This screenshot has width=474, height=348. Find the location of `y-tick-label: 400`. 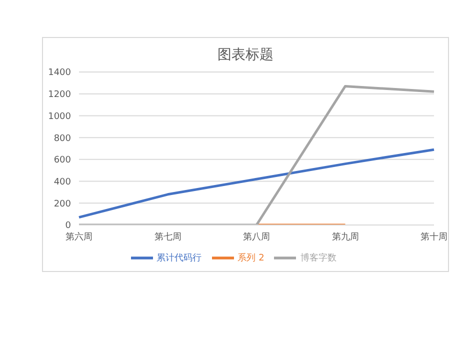

y-tick-label: 400 is located at coordinates (63, 182).